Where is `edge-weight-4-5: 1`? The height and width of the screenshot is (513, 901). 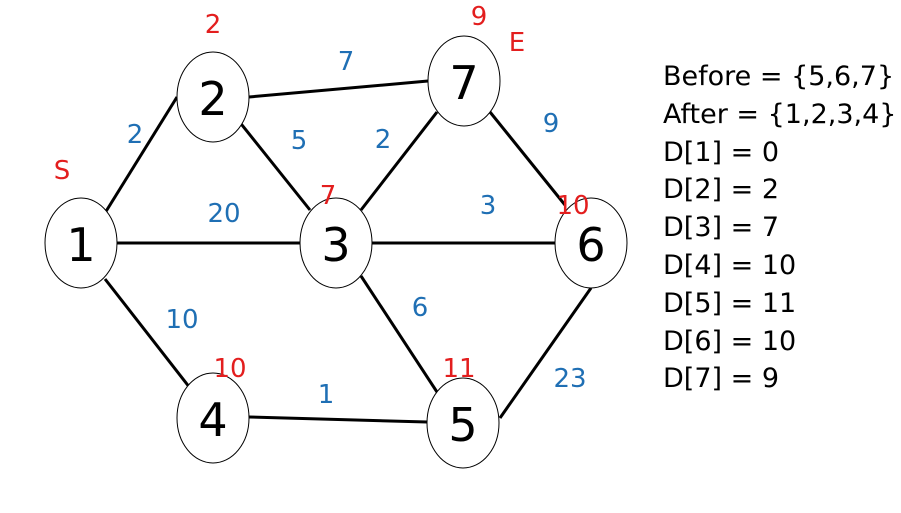 edge-weight-4-5: 1 is located at coordinates (326, 395).